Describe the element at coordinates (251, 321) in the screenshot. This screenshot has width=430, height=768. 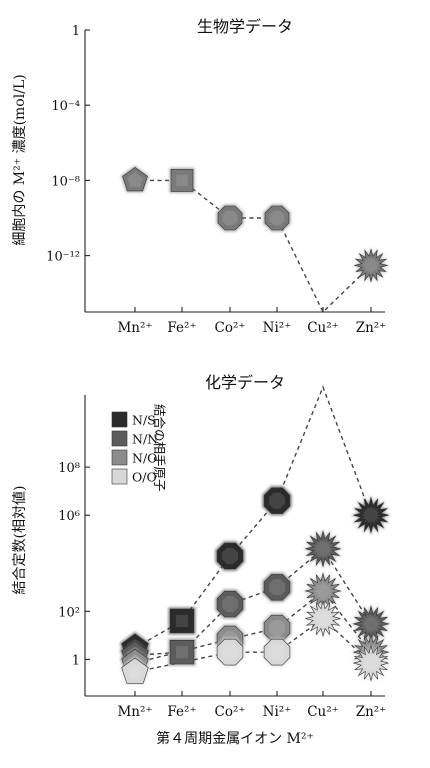
I see `bio-x-ticks: Mn²⁺ Fe²⁺ Co²⁺ Ni²⁺ Cu²⁺ Zn²⁺` at that location.